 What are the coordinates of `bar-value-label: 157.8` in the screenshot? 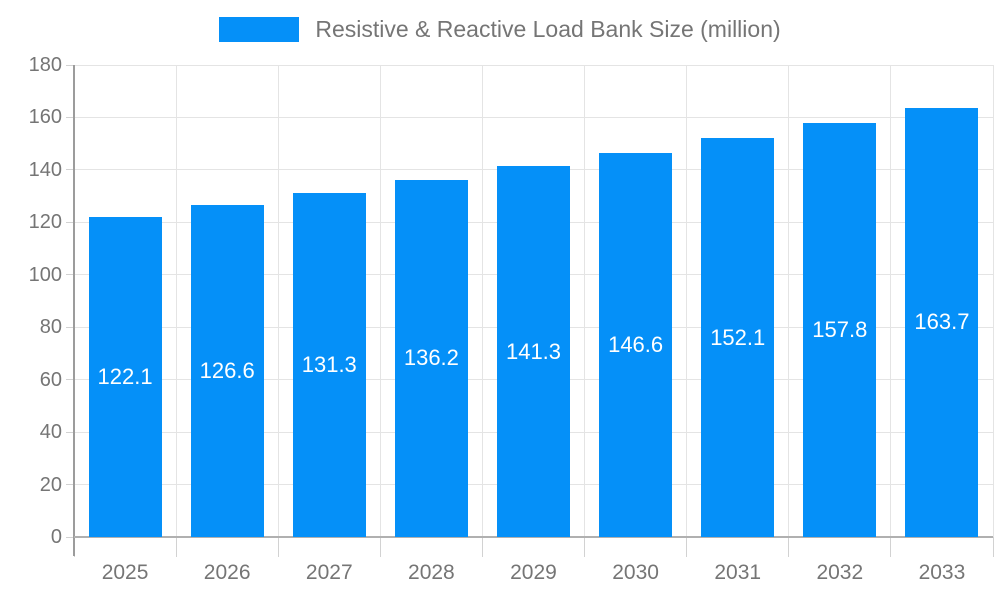 It's located at (840, 330).